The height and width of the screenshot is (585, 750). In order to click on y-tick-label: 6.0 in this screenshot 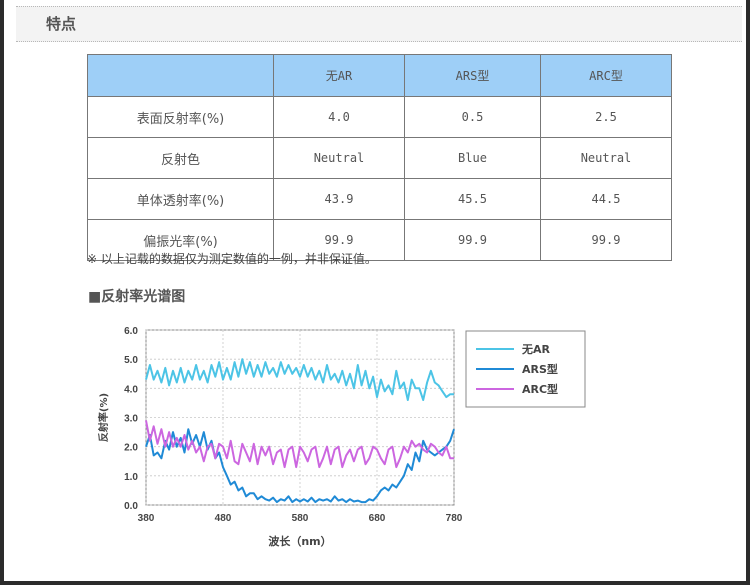, I will do `click(131, 331)`.